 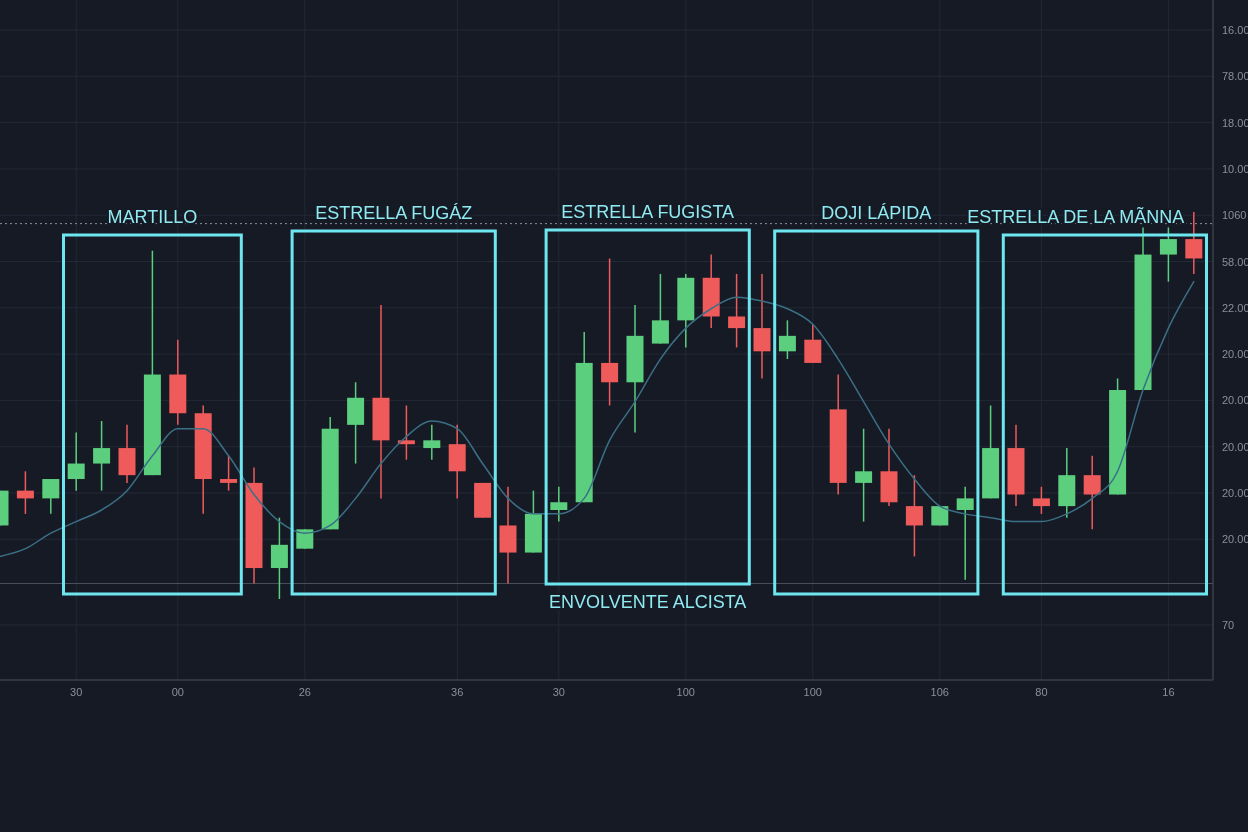 What do you see at coordinates (457, 692) in the screenshot?
I see `x-tick-label: 36` at bounding box center [457, 692].